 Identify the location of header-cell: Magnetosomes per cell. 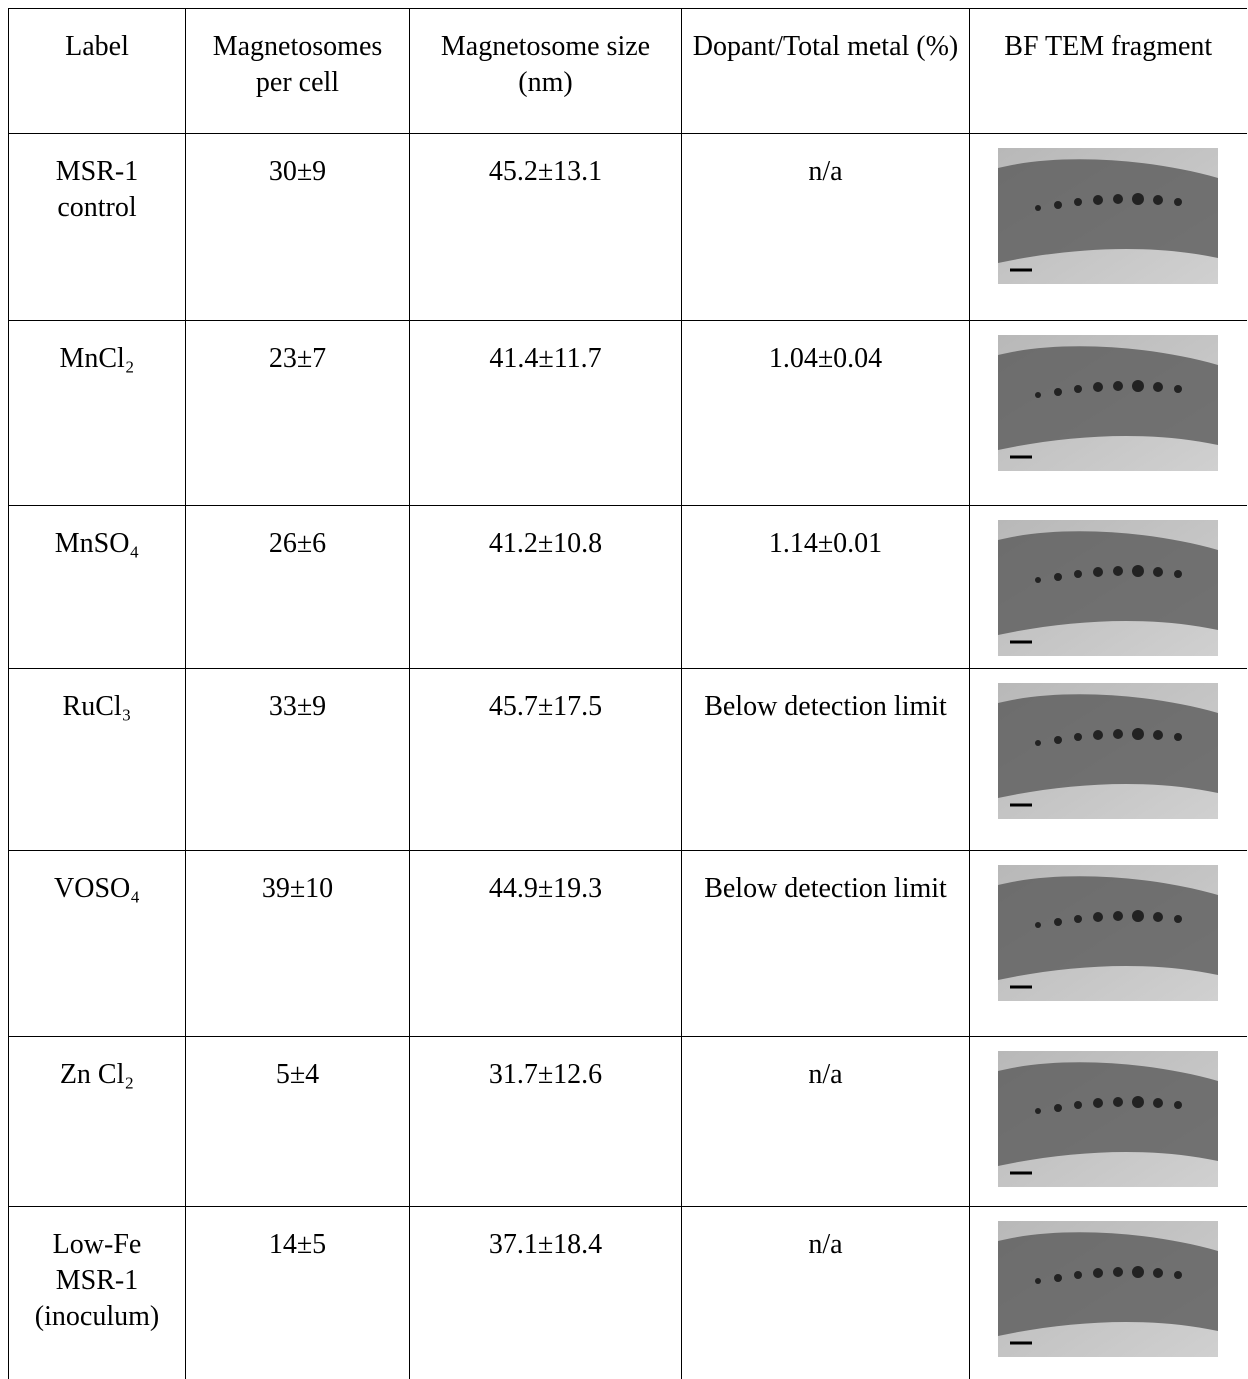
(297, 71).